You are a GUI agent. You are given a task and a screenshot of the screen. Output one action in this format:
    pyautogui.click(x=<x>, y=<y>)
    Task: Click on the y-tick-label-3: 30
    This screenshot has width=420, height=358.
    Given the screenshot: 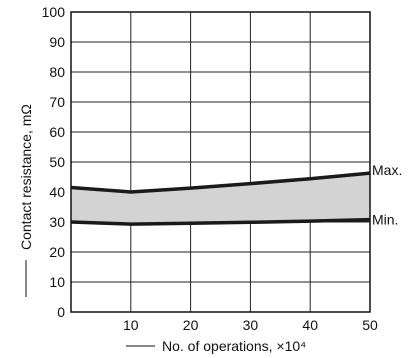 What is the action you would take?
    pyautogui.click(x=57, y=222)
    